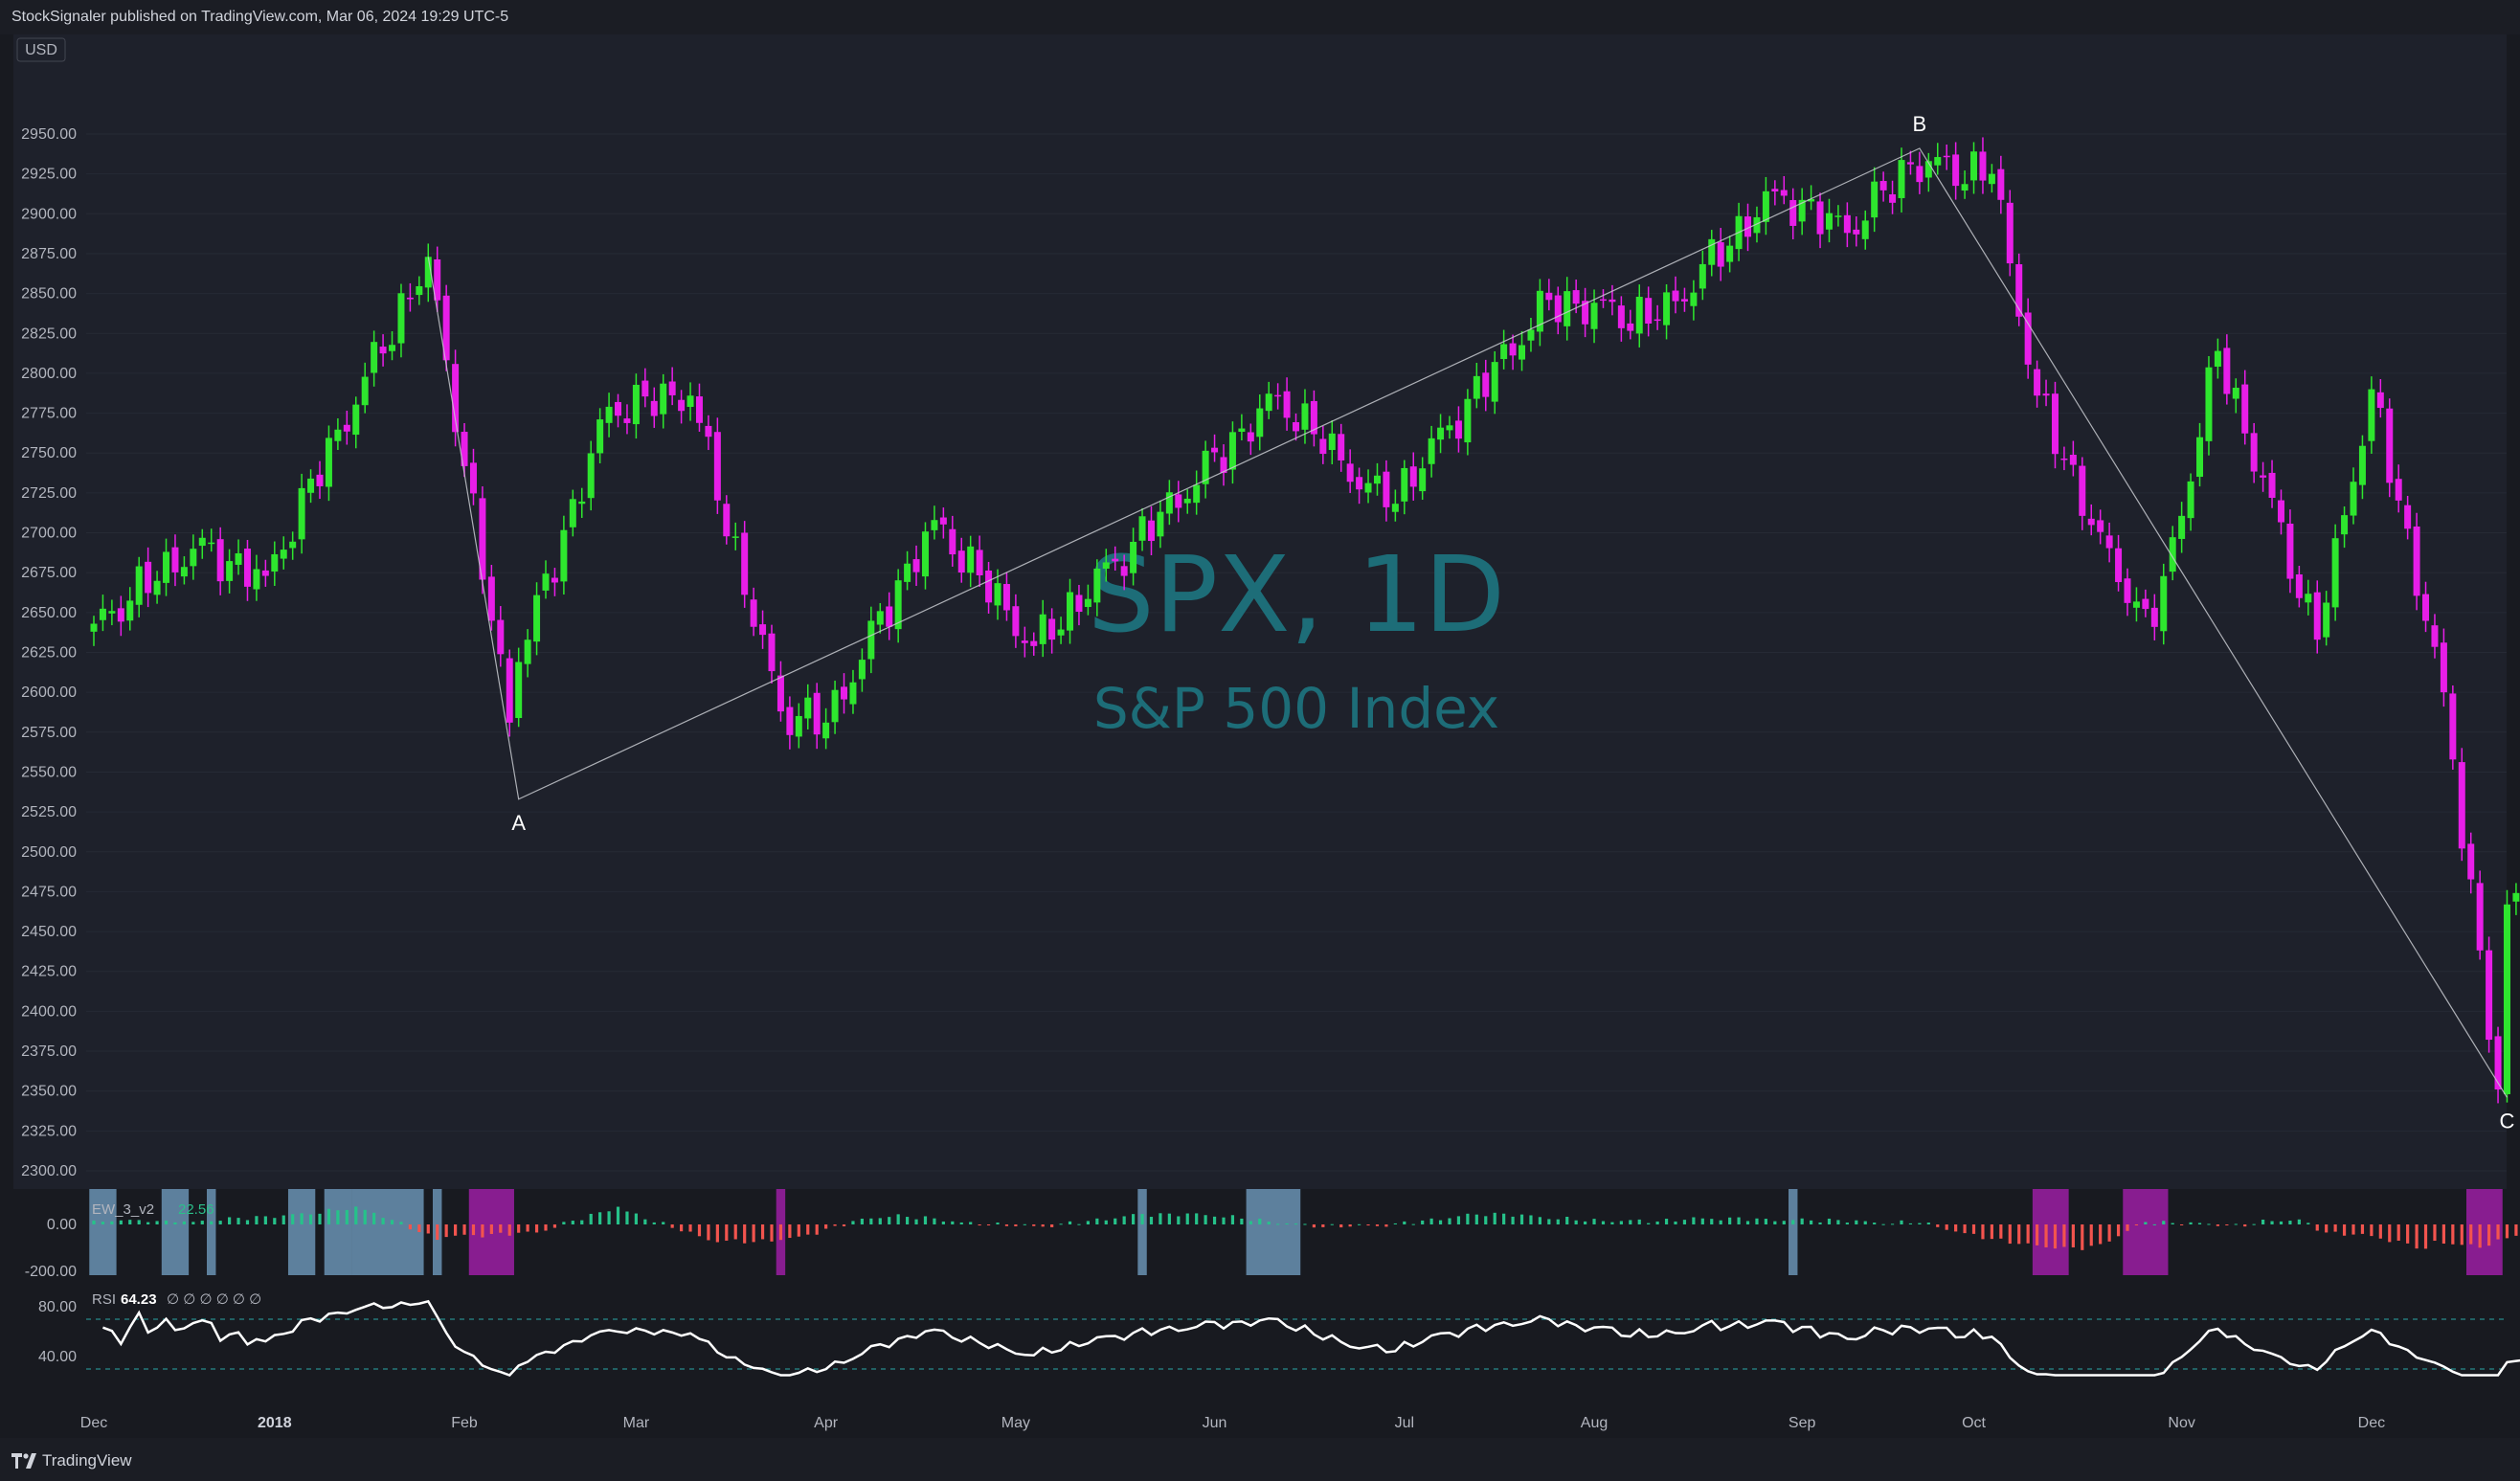 The image size is (2520, 1481). What do you see at coordinates (49, 852) in the screenshot?
I see `price-tick-label: 2500.00` at bounding box center [49, 852].